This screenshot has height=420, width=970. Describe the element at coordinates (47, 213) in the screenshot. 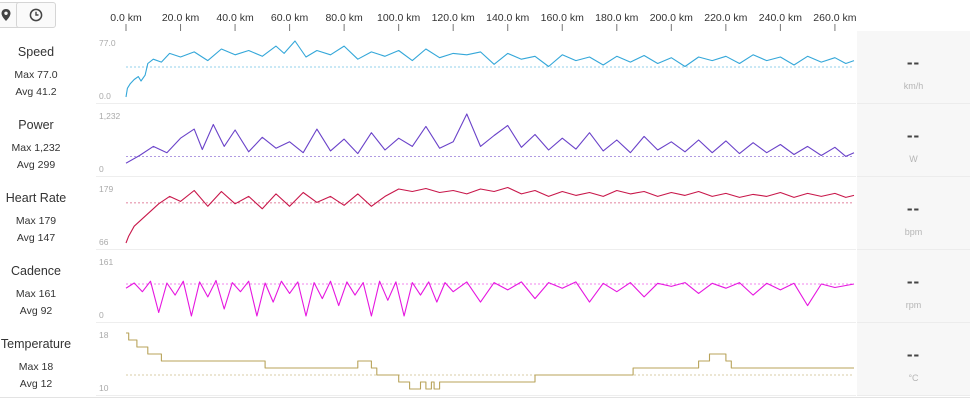

I see `heart-rate-label-panel: Heart Rate Max 179 Avg 147` at that location.